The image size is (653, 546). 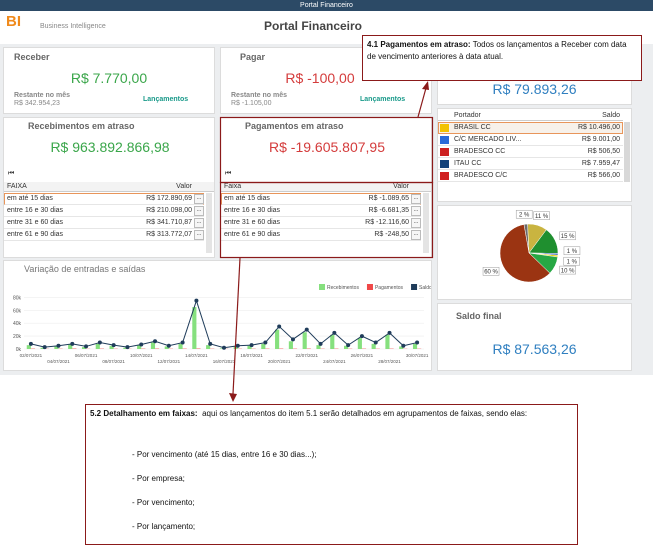 I want to click on value: R$ 7.770,00, so click(x=109, y=78).